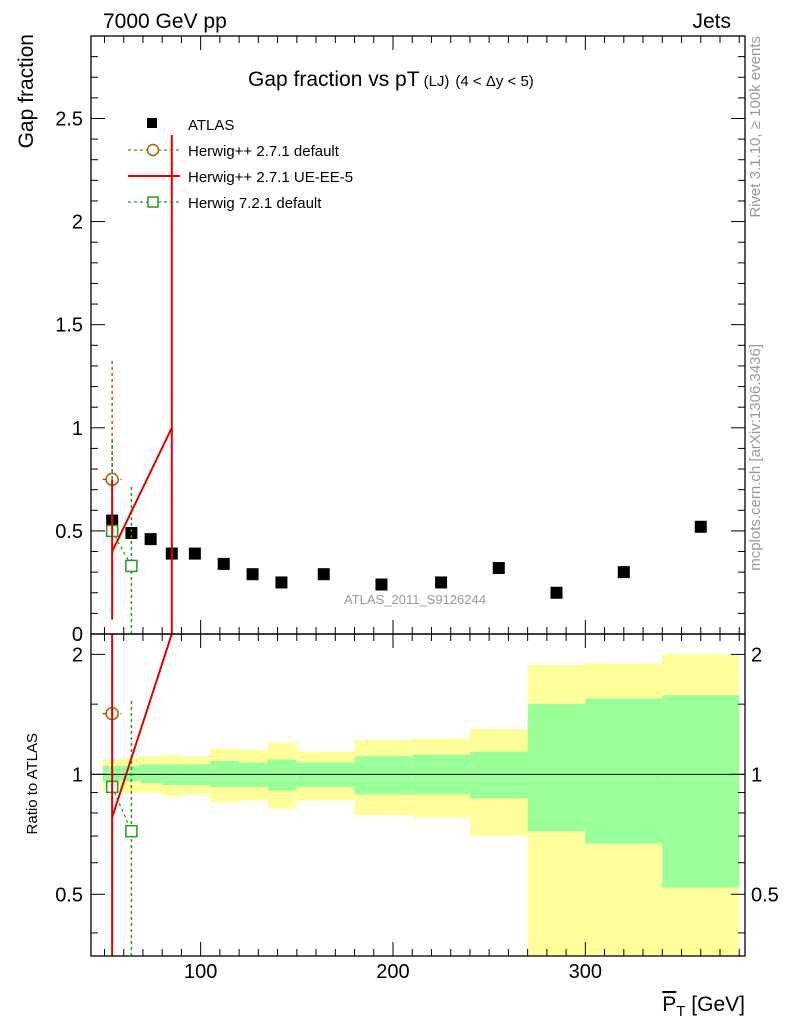 This screenshot has width=786, height=1024. I want to click on x-tick-label-0: 100, so click(200, 972).